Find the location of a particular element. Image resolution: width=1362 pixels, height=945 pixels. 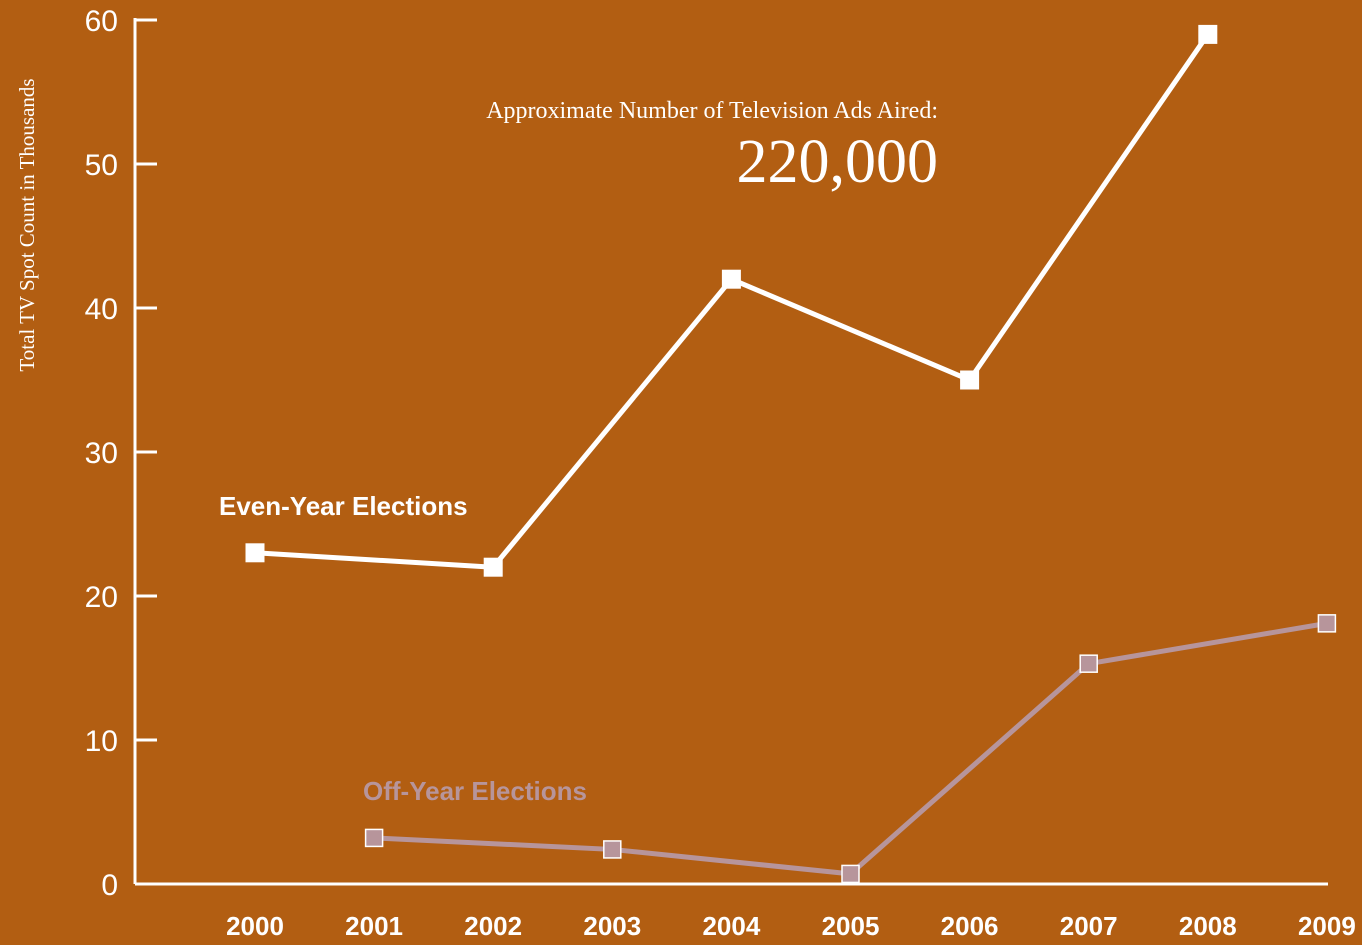

x-tick-label: 2000 is located at coordinates (255, 926).